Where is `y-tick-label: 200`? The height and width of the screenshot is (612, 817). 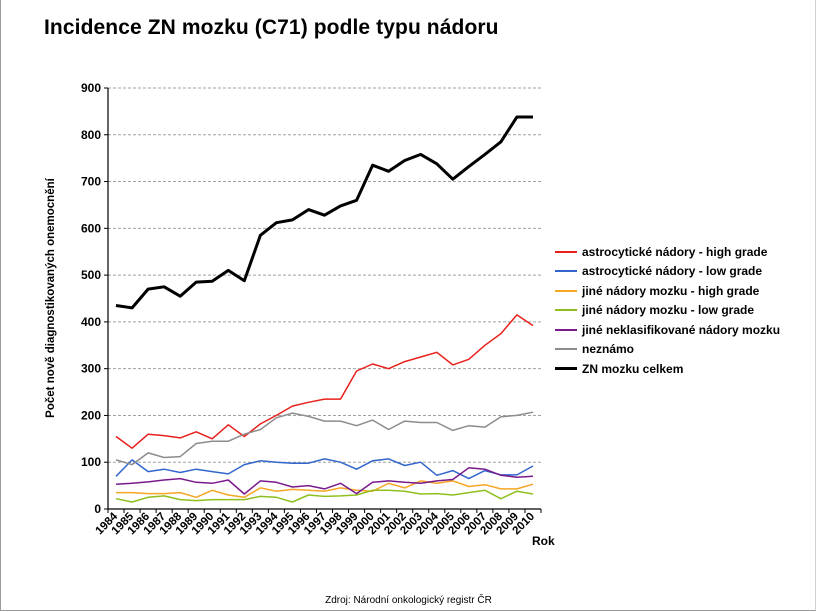 y-tick-label: 200 is located at coordinates (91, 415).